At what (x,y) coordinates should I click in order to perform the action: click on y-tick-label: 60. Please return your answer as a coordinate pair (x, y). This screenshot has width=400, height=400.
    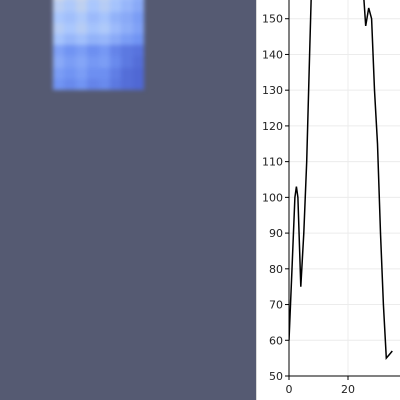
    Looking at the image, I should click on (276, 340).